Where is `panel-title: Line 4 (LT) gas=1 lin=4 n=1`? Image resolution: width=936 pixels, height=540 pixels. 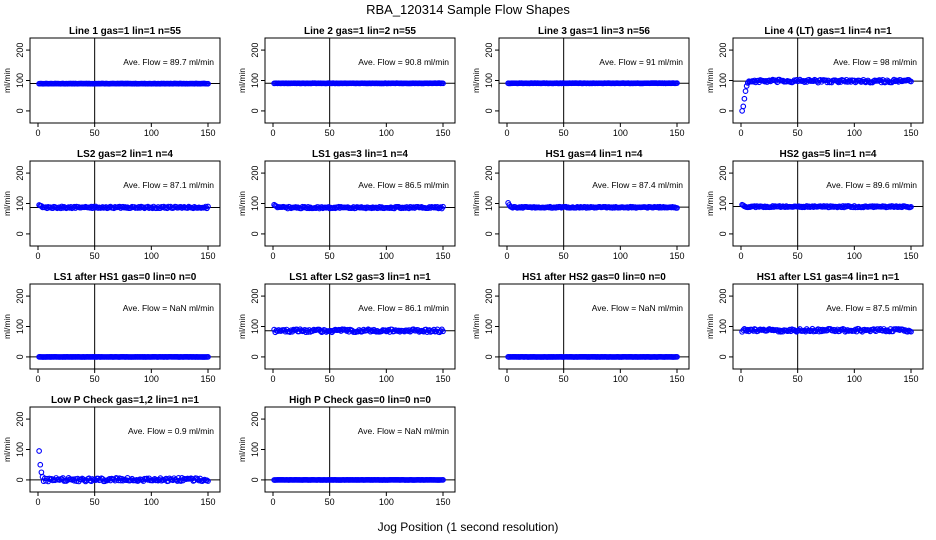 panel-title: Line 4 (LT) gas=1 lin=4 n=1 is located at coordinates (828, 31).